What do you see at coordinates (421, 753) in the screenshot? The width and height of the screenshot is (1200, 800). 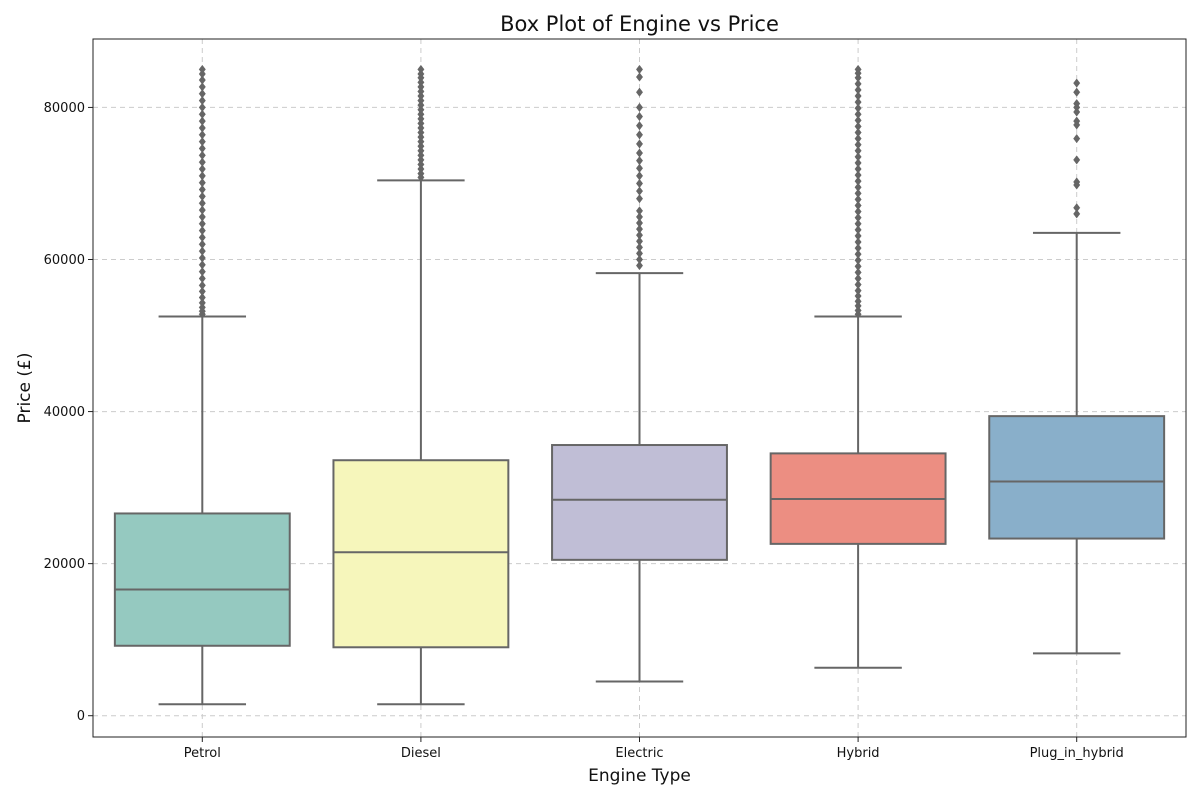 I see `x-tick-label-diesel: Diesel` at bounding box center [421, 753].